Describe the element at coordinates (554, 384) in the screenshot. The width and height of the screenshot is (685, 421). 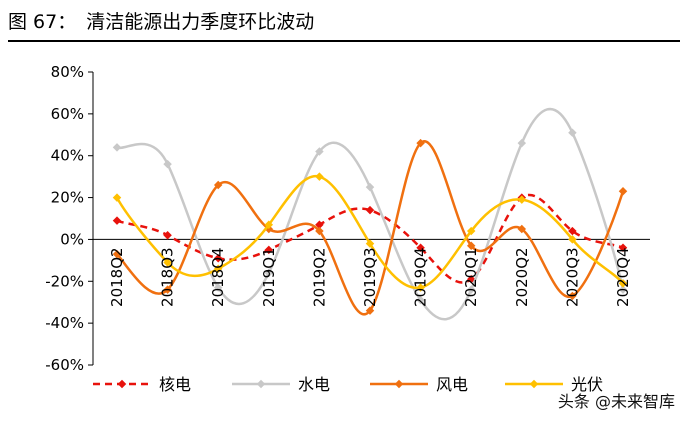
I see `legend-item: 光伏` at that location.